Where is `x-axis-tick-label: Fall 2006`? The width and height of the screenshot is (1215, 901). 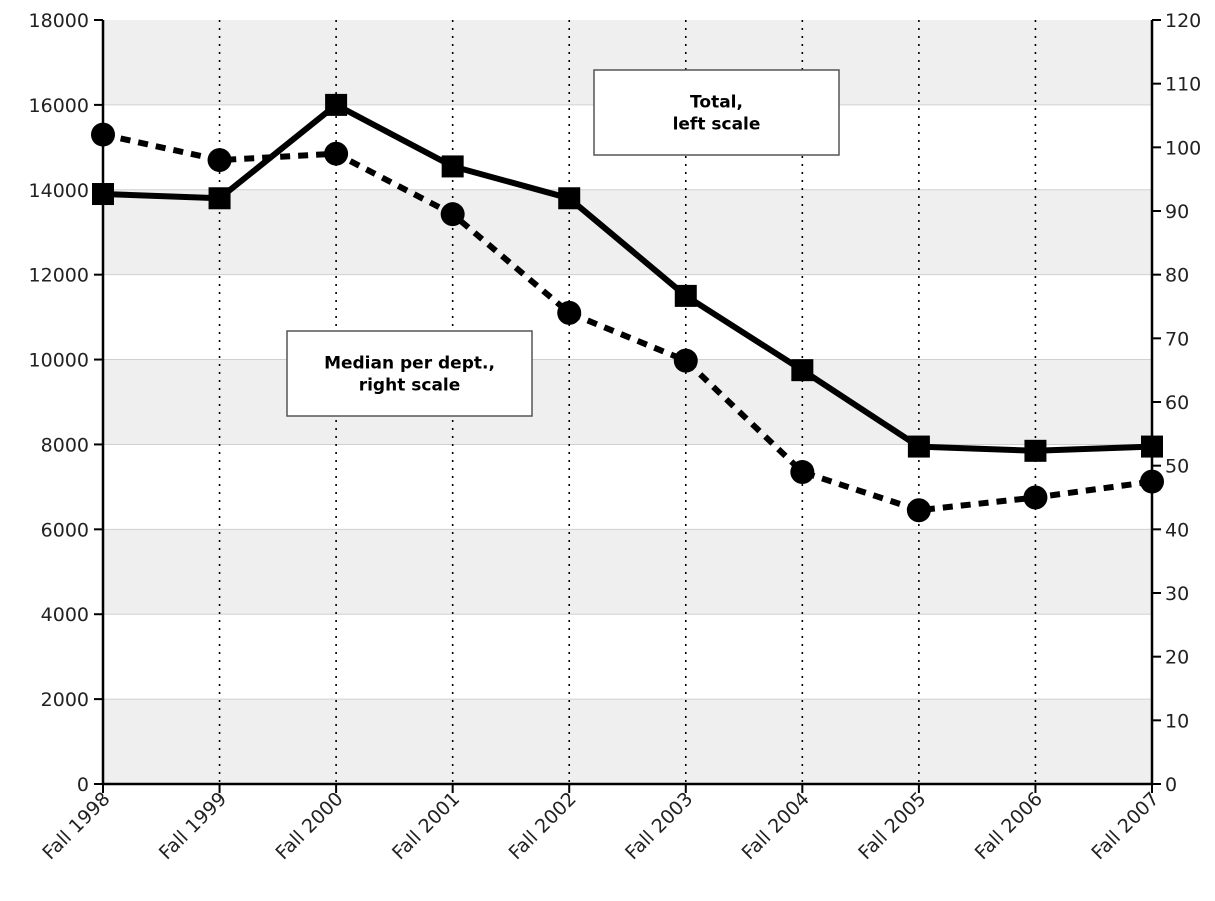
x-axis-tick-label: Fall 2006 is located at coordinates (1009, 826).